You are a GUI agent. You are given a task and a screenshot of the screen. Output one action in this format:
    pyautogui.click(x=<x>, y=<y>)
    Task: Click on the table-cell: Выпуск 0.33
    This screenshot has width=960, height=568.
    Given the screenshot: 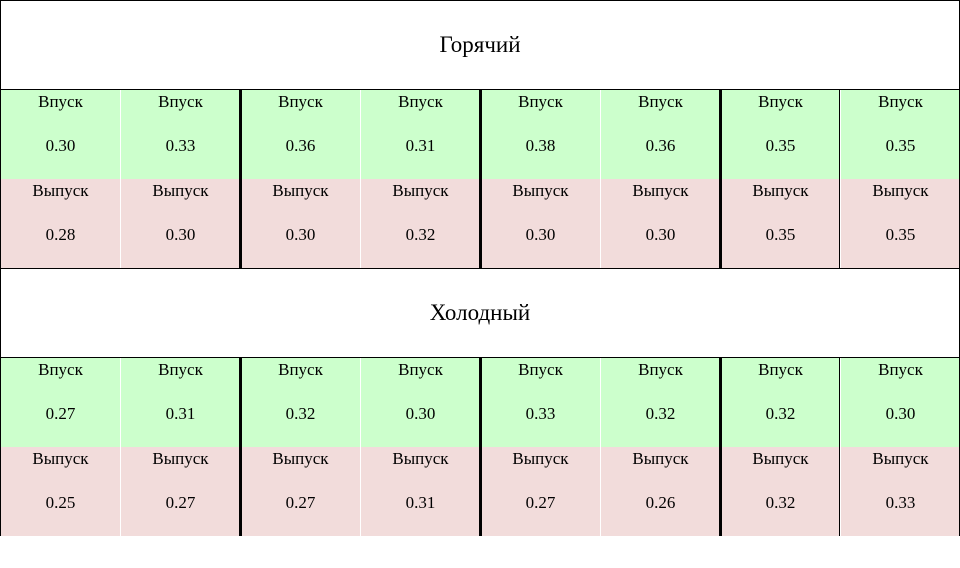 What is the action you would take?
    pyautogui.click(x=900, y=491)
    